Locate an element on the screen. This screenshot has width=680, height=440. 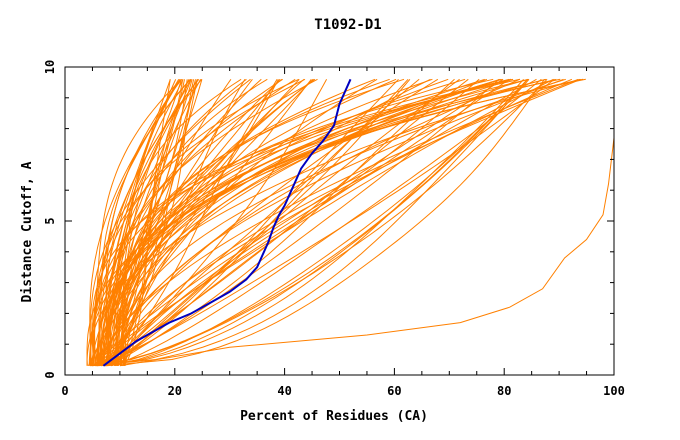
x-tick-label: 0 is located at coordinates (64, 391).